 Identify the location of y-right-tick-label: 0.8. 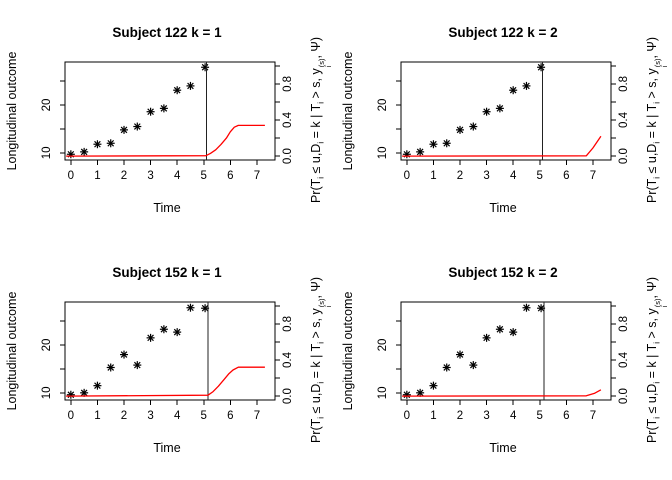
(288, 84).